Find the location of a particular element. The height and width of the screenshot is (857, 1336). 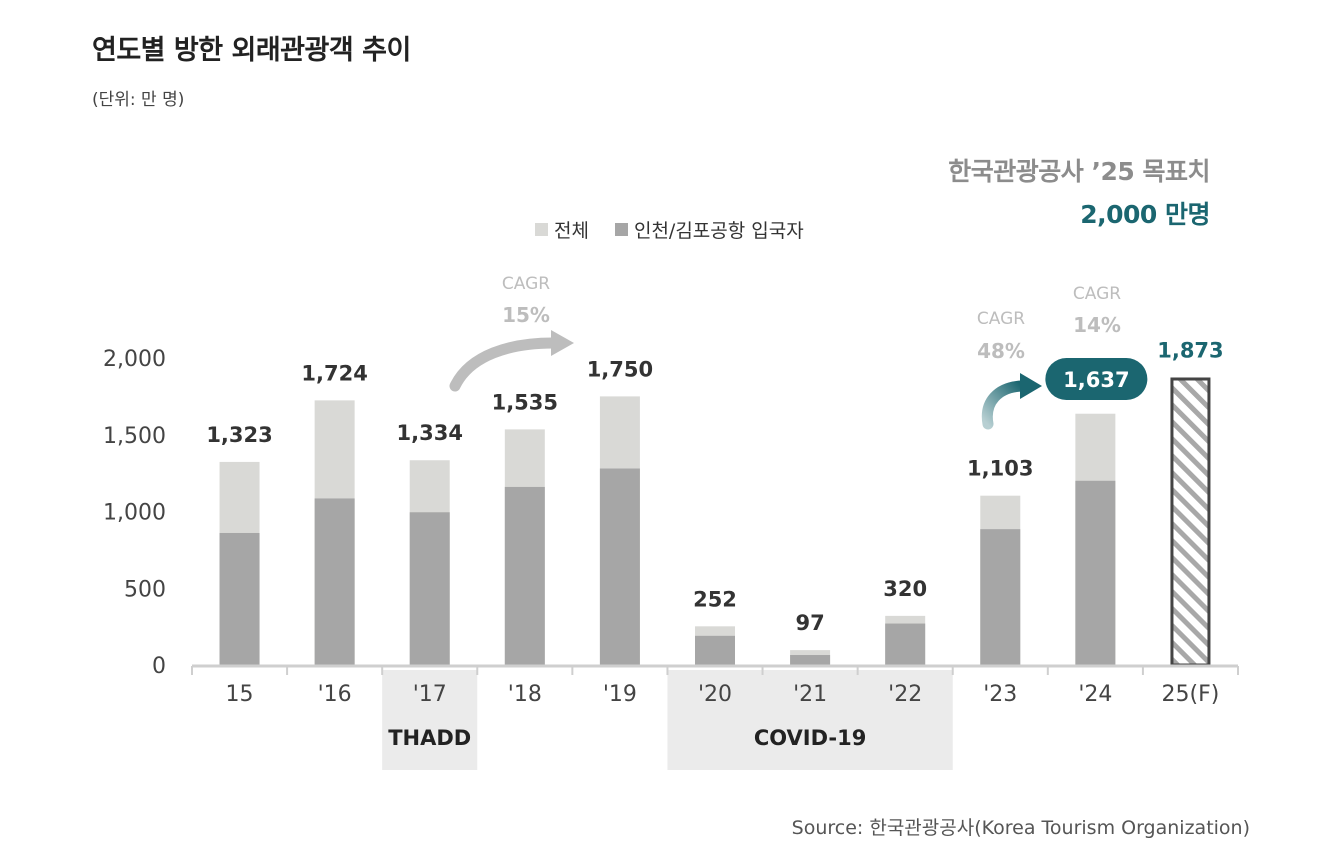

data-label: 1,750 is located at coordinates (620, 369).